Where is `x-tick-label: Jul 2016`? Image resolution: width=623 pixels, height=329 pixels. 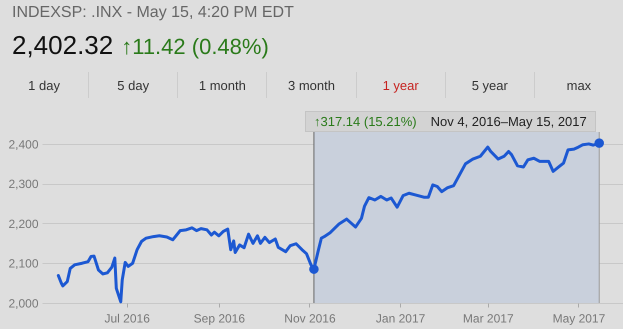 x-tick-label: Jul 2016 is located at coordinates (127, 319).